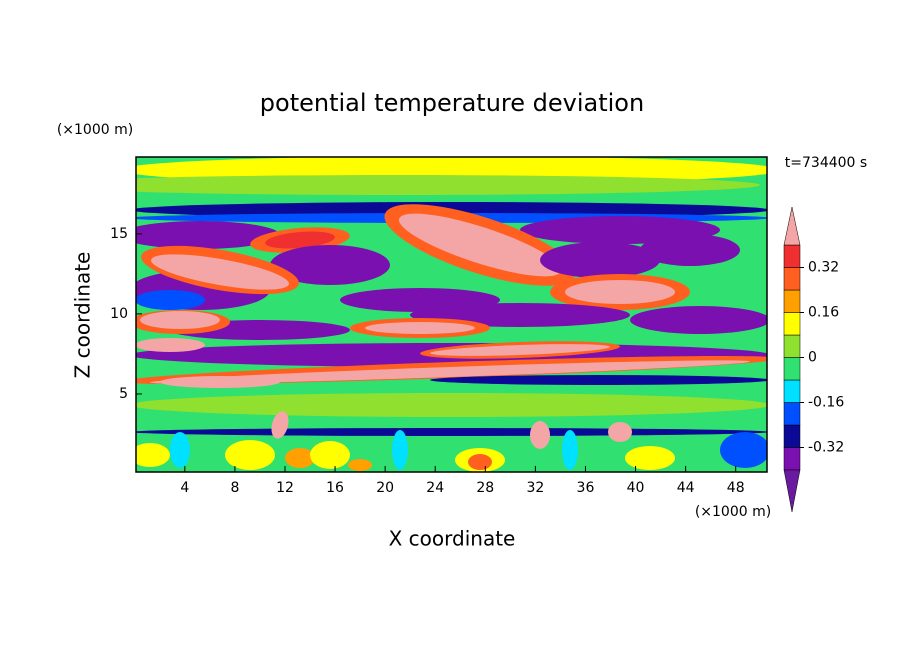 The image size is (904, 654). I want to click on x-tick-label: 44, so click(686, 488).